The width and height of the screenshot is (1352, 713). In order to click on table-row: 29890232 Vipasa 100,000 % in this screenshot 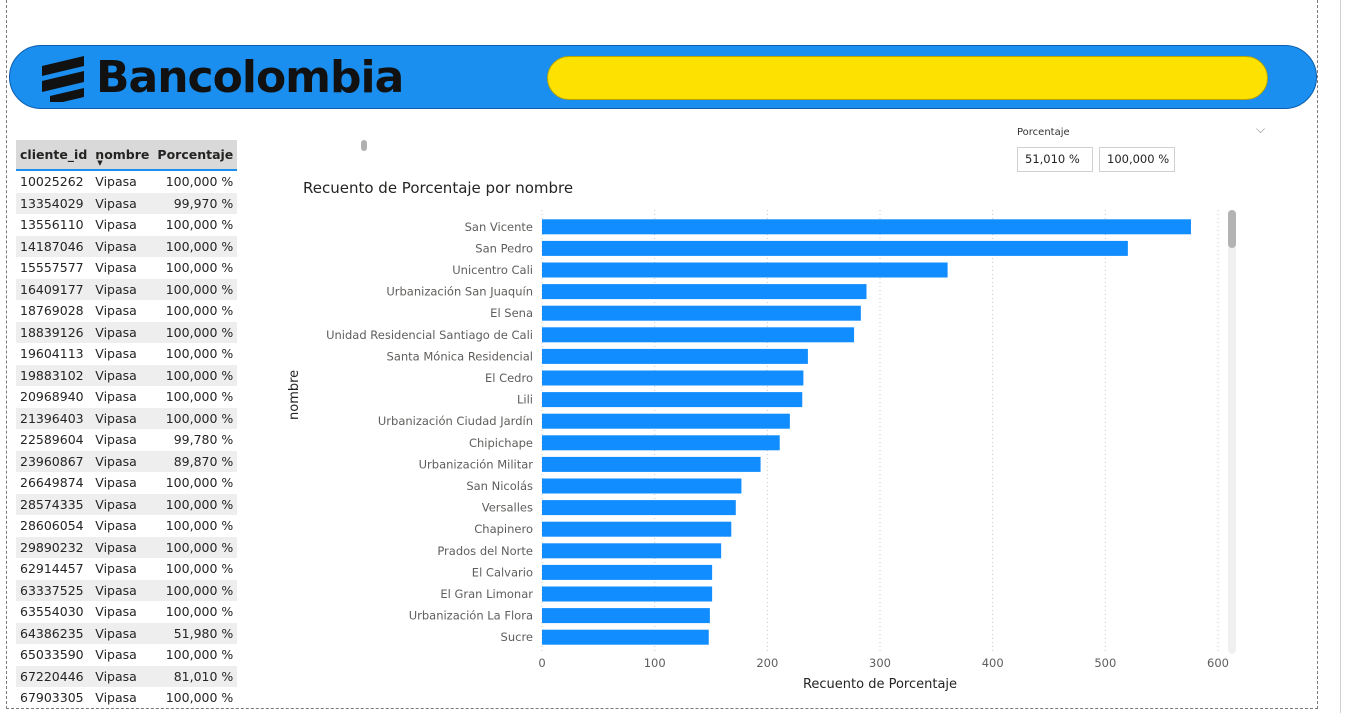, I will do `click(127, 547)`.